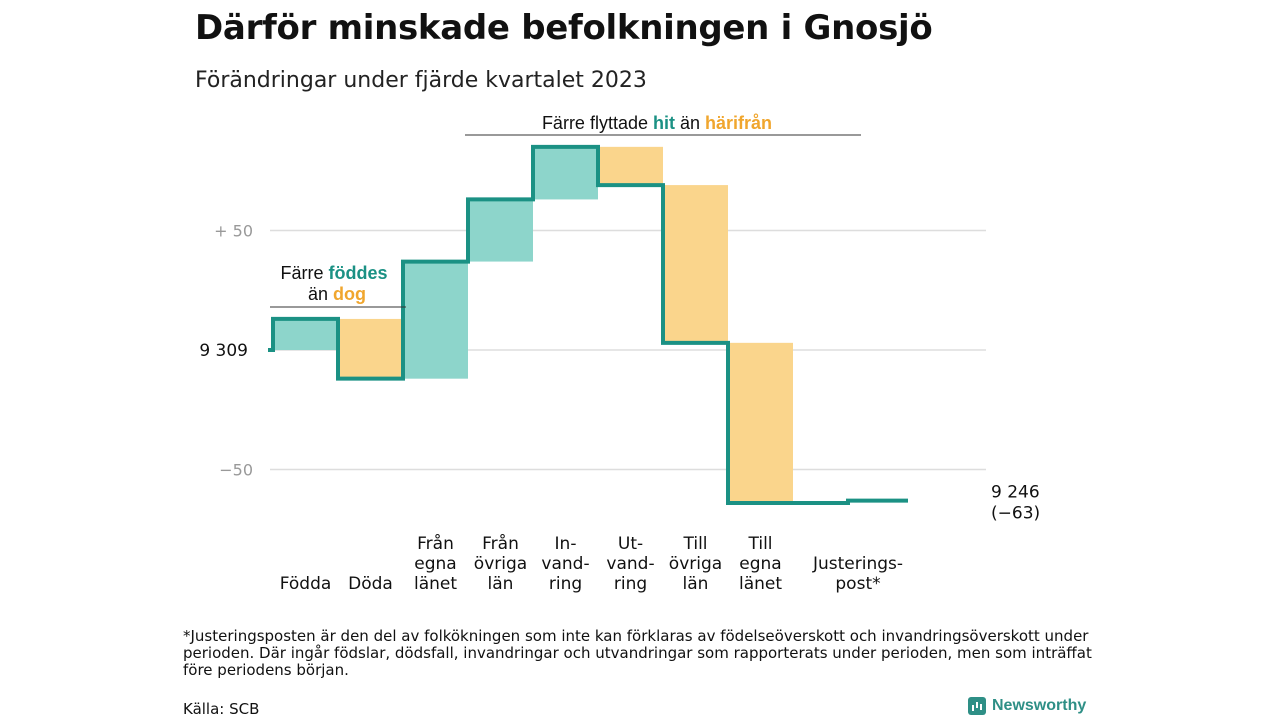 Image resolution: width=1280 pixels, height=720 pixels. Describe the element at coordinates (223, 351) in the screenshot. I see `start-value-label: 9 309` at that location.